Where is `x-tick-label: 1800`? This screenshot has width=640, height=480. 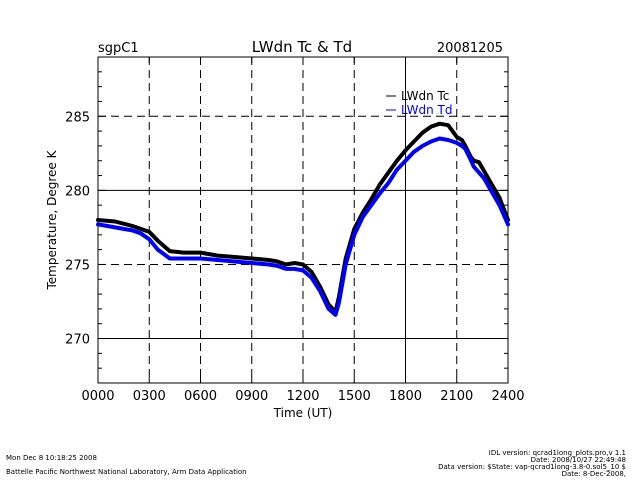
x-tick-label: 1800 is located at coordinates (405, 396).